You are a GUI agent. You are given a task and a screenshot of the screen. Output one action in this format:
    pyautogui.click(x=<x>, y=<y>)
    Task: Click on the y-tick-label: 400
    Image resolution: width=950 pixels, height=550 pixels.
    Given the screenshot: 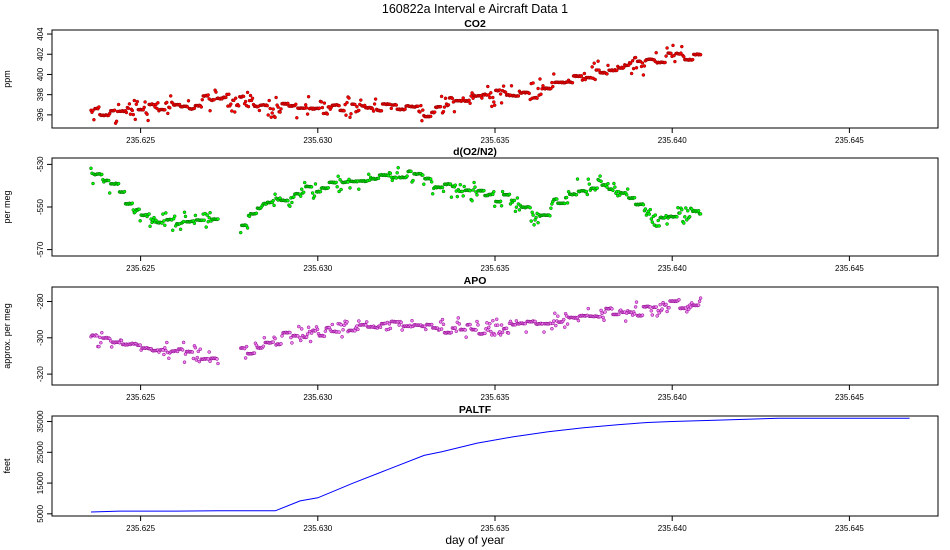 What is the action you would take?
    pyautogui.click(x=40, y=74)
    